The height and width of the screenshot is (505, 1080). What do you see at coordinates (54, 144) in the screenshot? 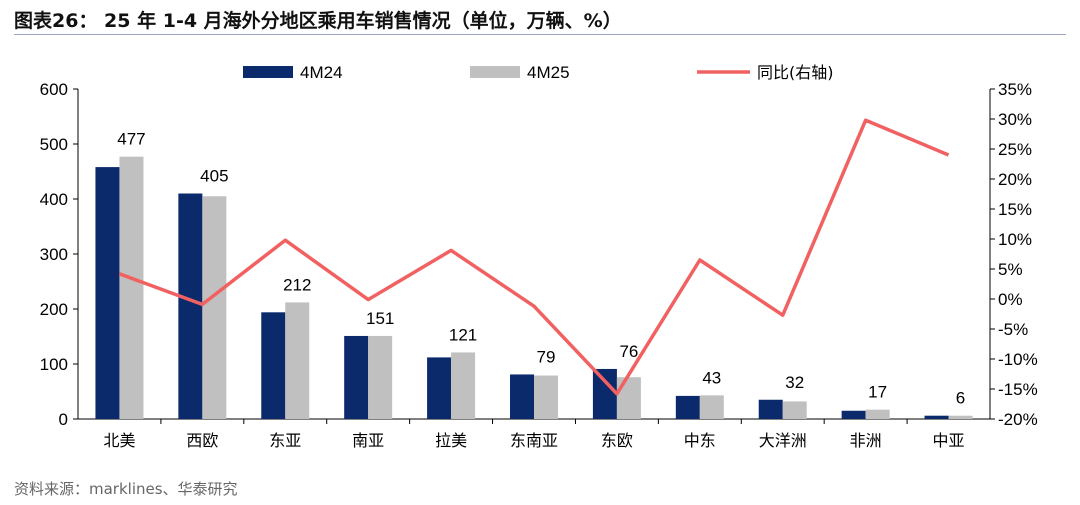
I see `y-left-tick-label: 500` at bounding box center [54, 144].